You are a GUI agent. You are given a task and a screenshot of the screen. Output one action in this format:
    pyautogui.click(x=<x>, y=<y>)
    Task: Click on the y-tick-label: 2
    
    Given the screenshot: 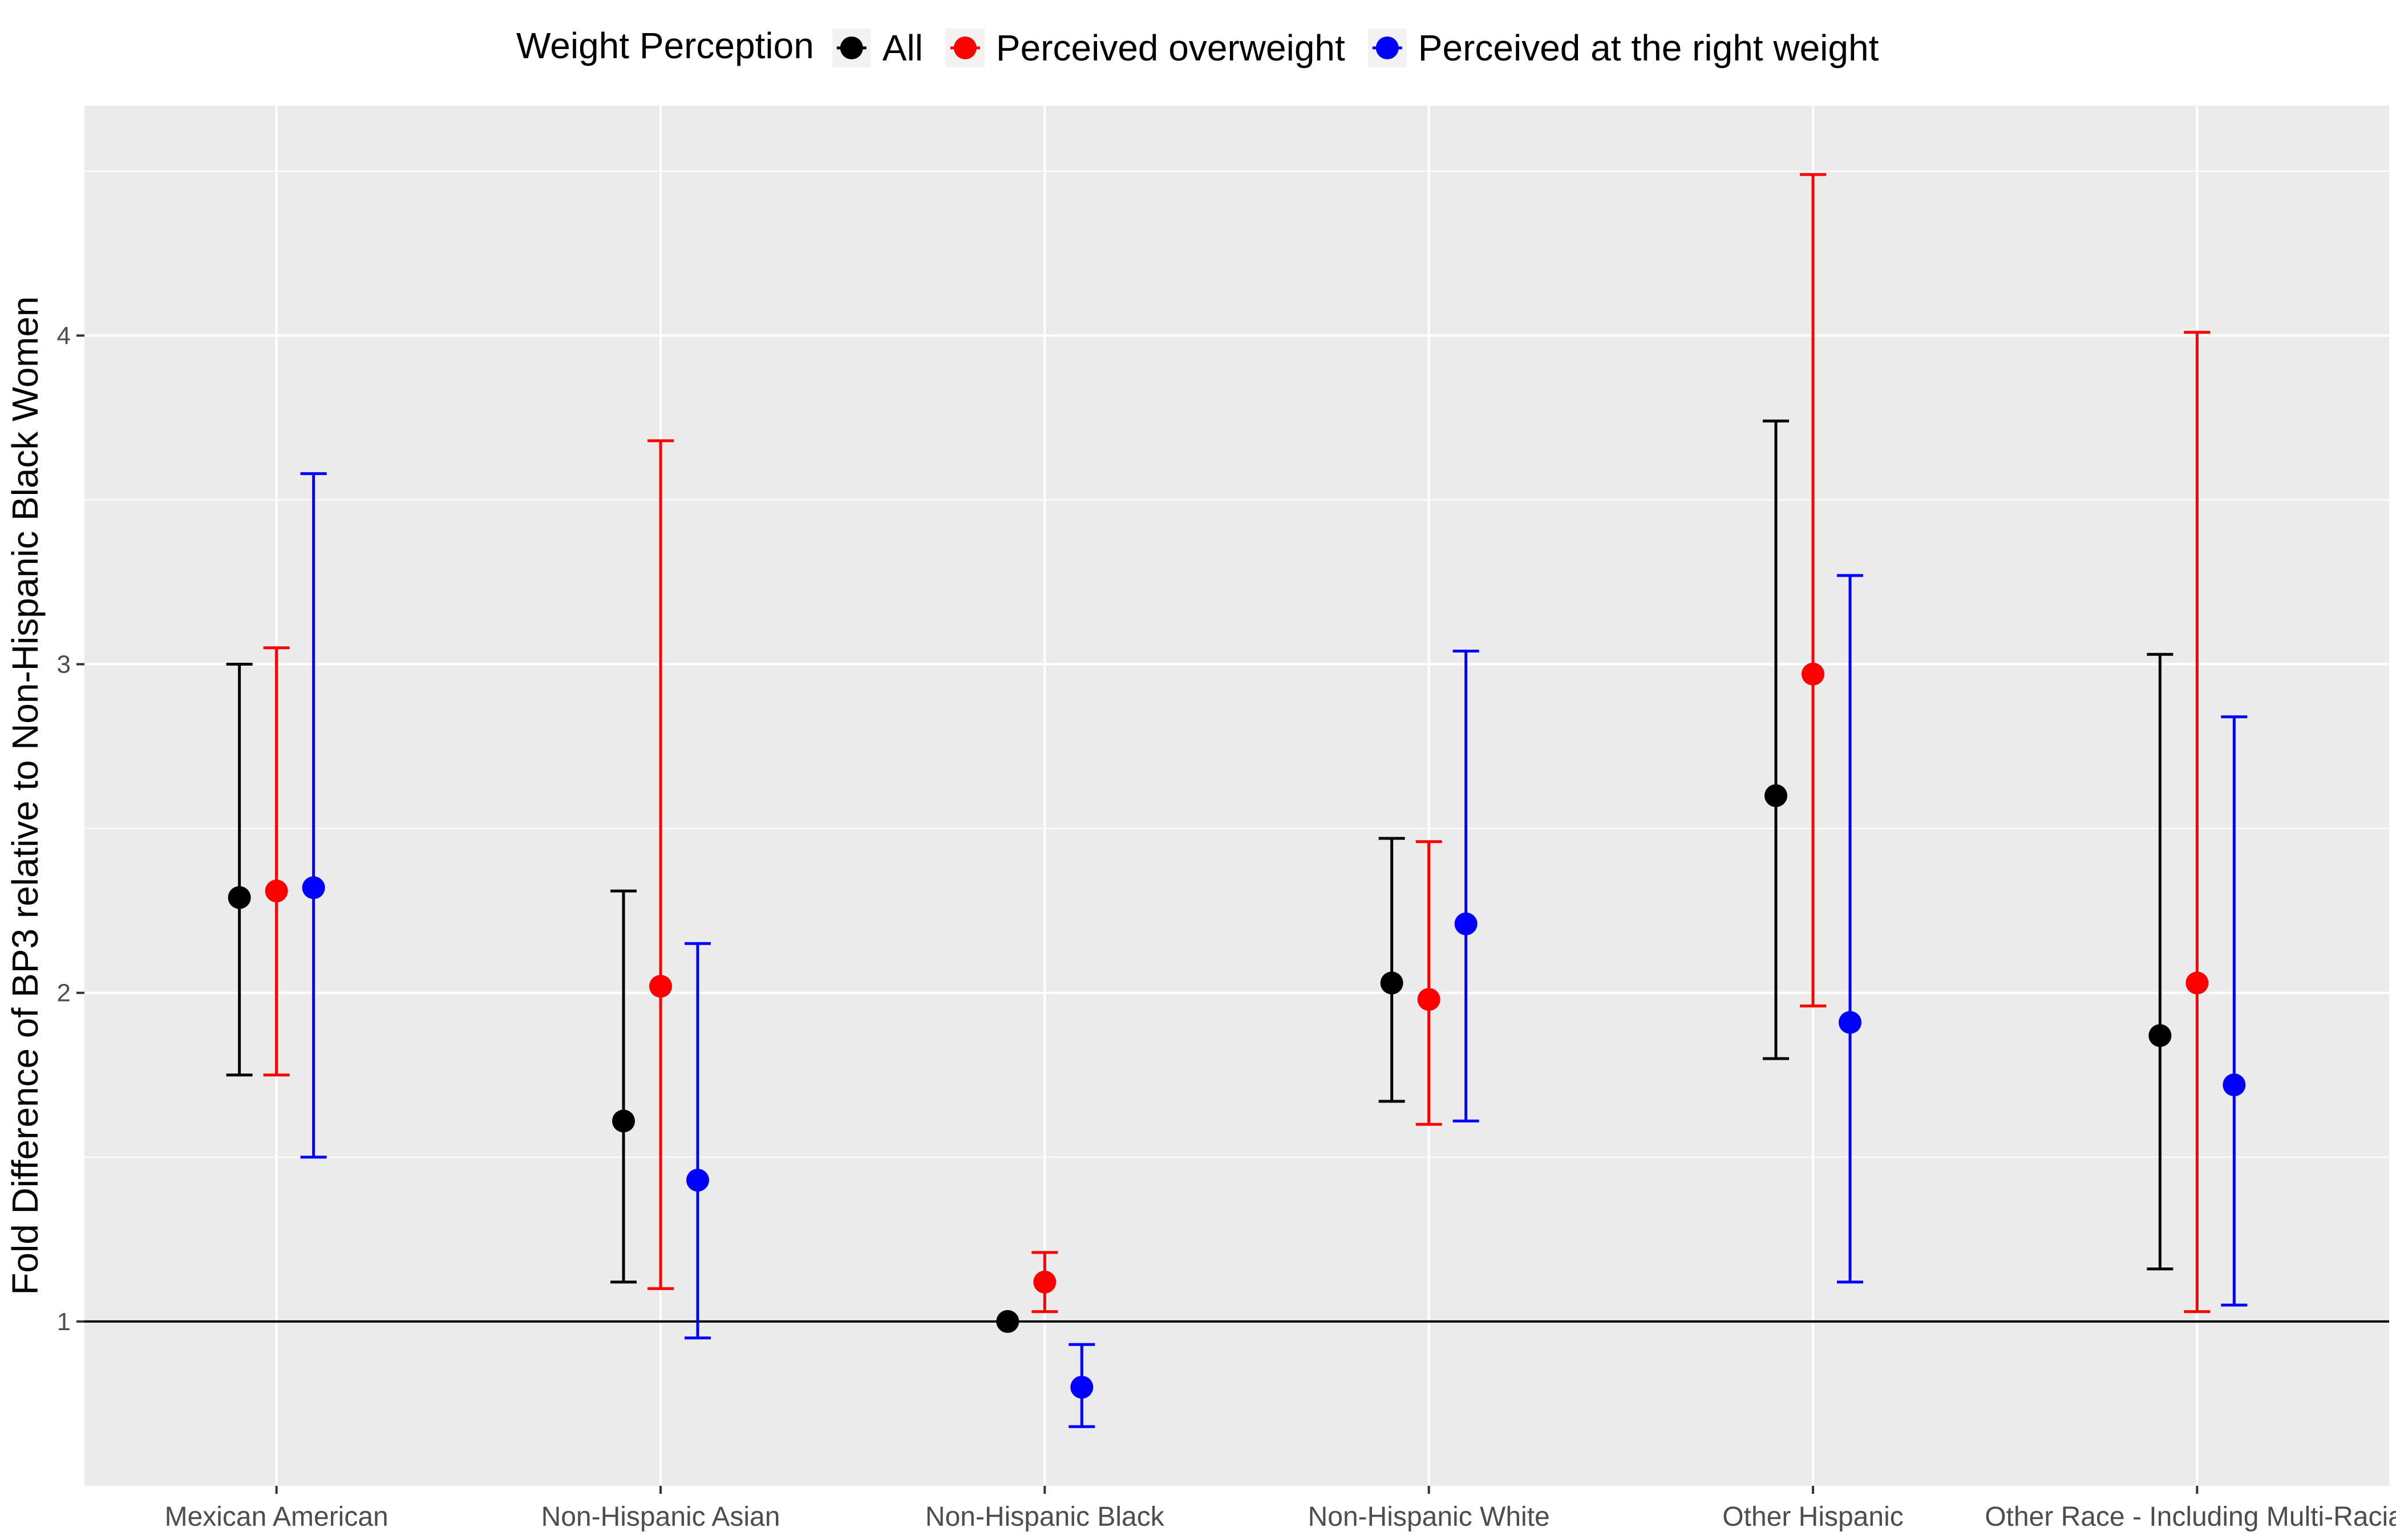 What is the action you would take?
    pyautogui.click(x=64, y=993)
    